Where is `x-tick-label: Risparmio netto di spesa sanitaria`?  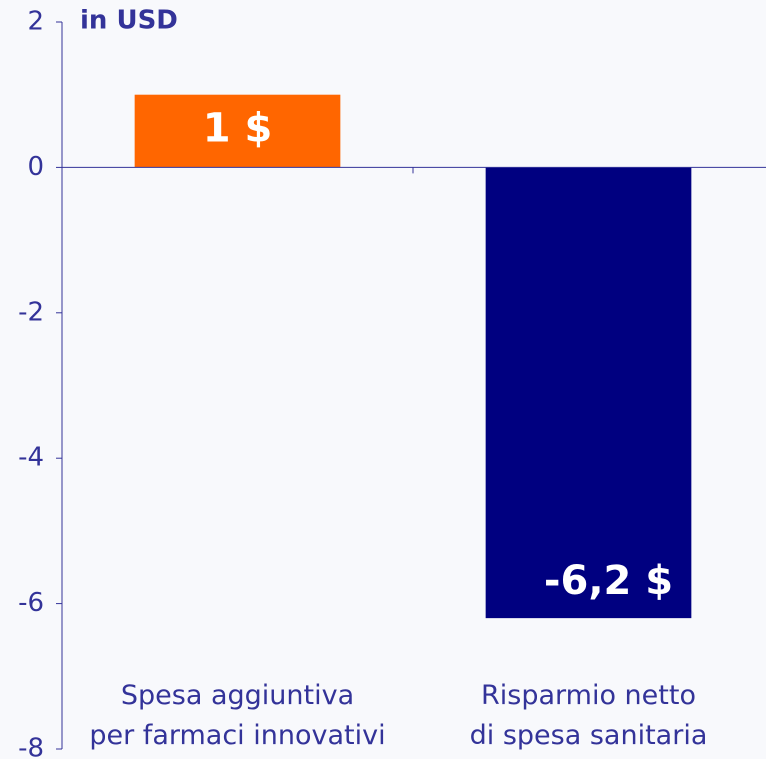
x-tick-label: Risparmio netto di spesa sanitaria is located at coordinates (588, 715).